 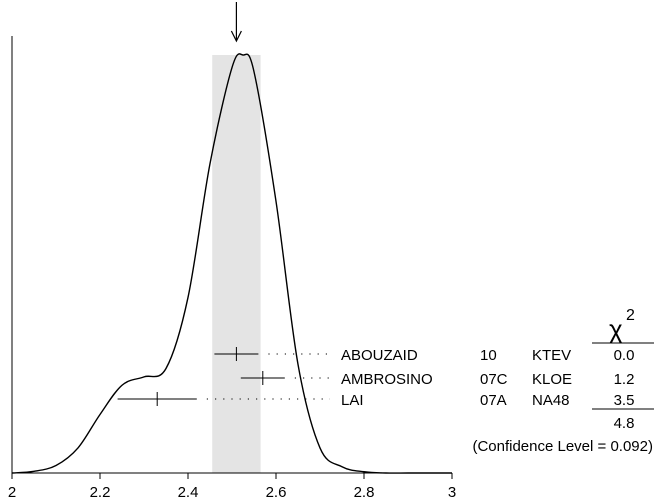 What do you see at coordinates (100, 492) in the screenshot?
I see `x-tick-label: 2.2` at bounding box center [100, 492].